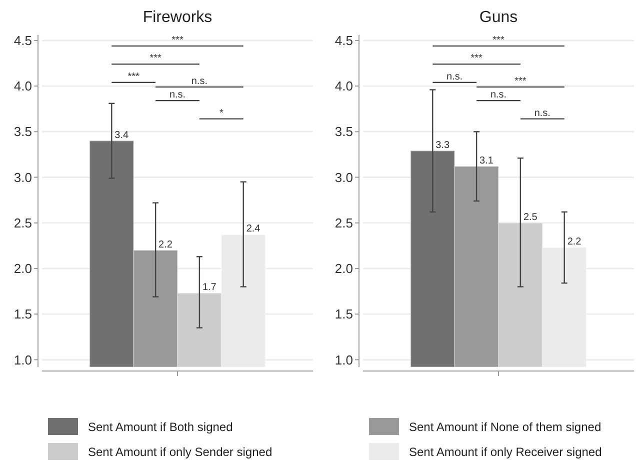 The image size is (637, 464). What do you see at coordinates (180, 452) in the screenshot?
I see `legend-label: Sent Amount if only Sender signed` at bounding box center [180, 452].